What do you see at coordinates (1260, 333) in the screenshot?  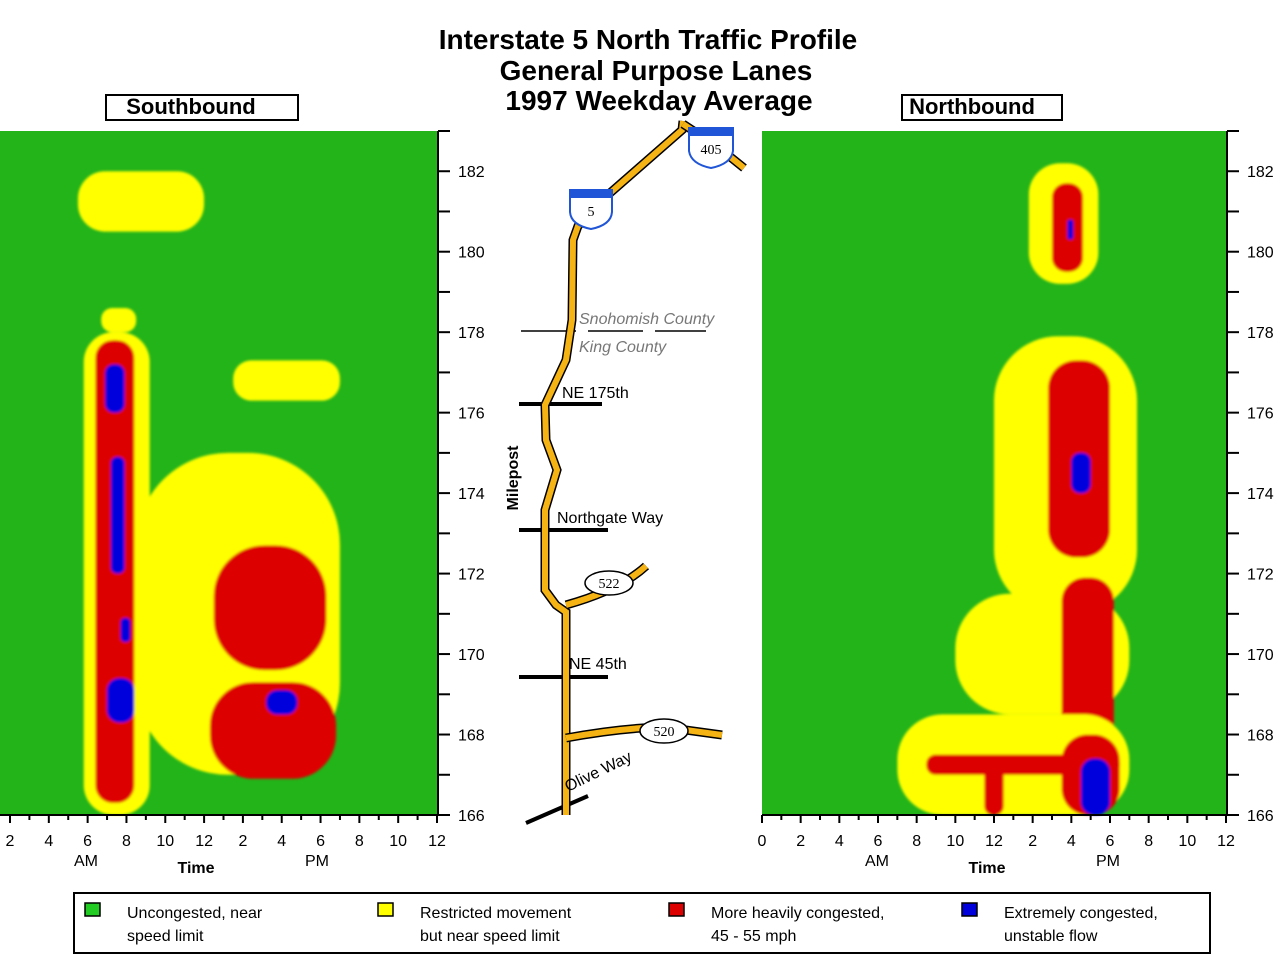 I see `north-milepost-label: 178` at bounding box center [1260, 333].